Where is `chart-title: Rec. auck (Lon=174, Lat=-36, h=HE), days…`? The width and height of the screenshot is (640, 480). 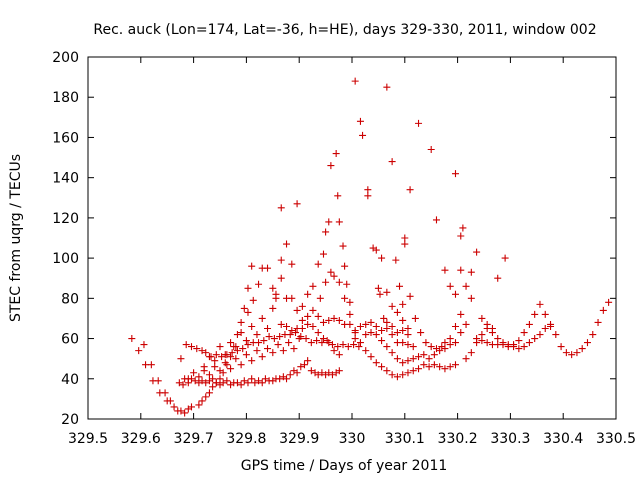 chart-title: Rec. auck (Lon=174, Lat=-36, h=HE), days… is located at coordinates (344, 30).